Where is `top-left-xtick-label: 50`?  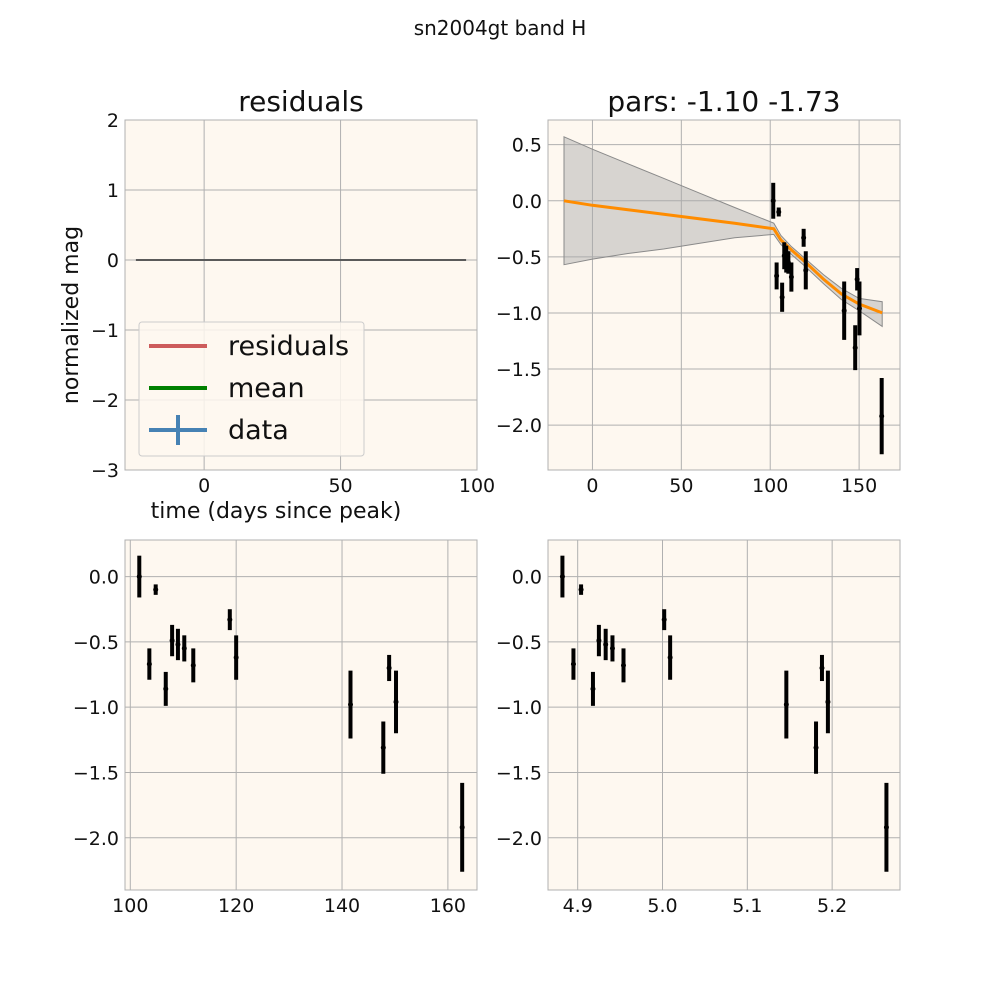
top-left-xtick-label: 50 is located at coordinates (340, 486).